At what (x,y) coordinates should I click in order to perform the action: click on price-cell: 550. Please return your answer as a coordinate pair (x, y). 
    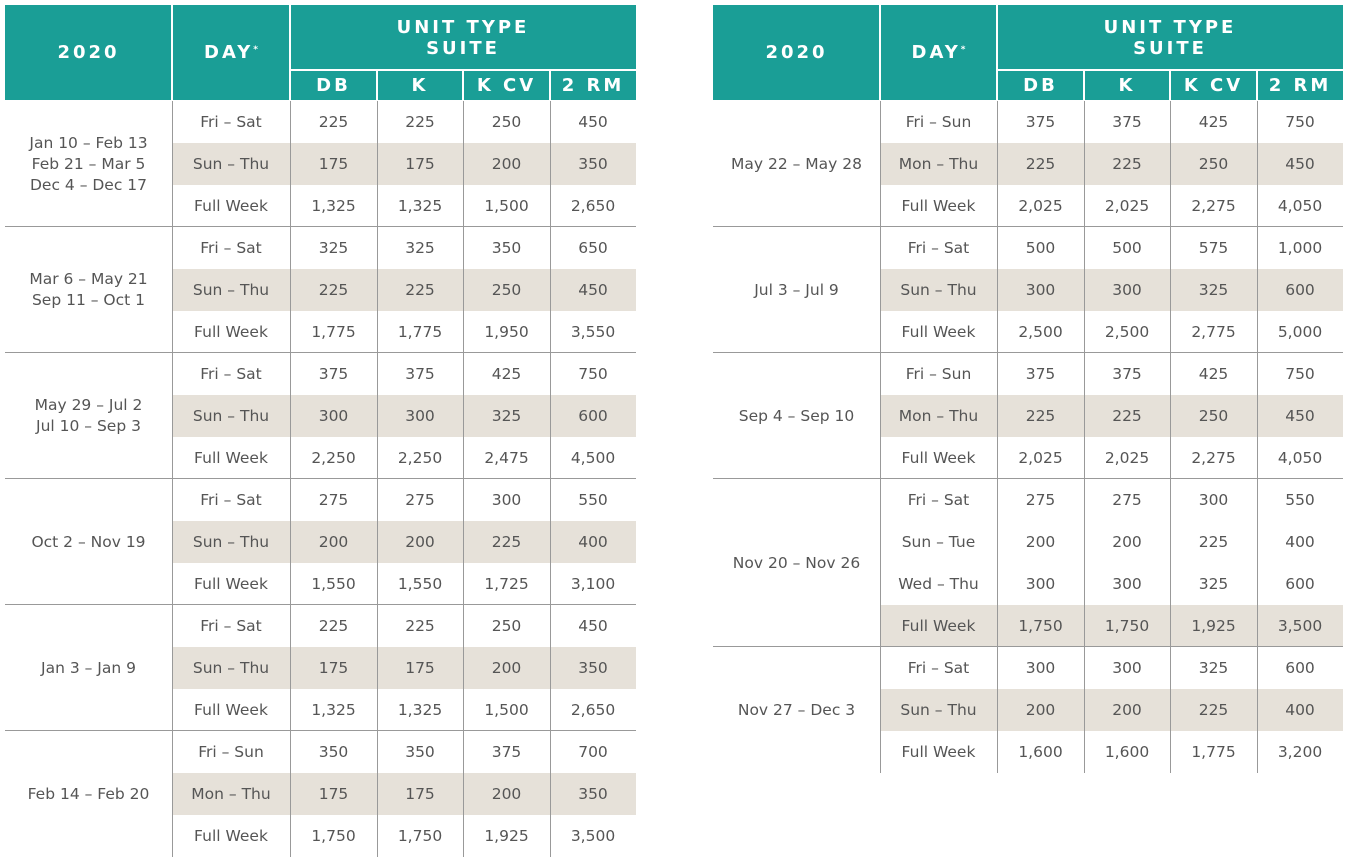
    Looking at the image, I should click on (1300, 500).